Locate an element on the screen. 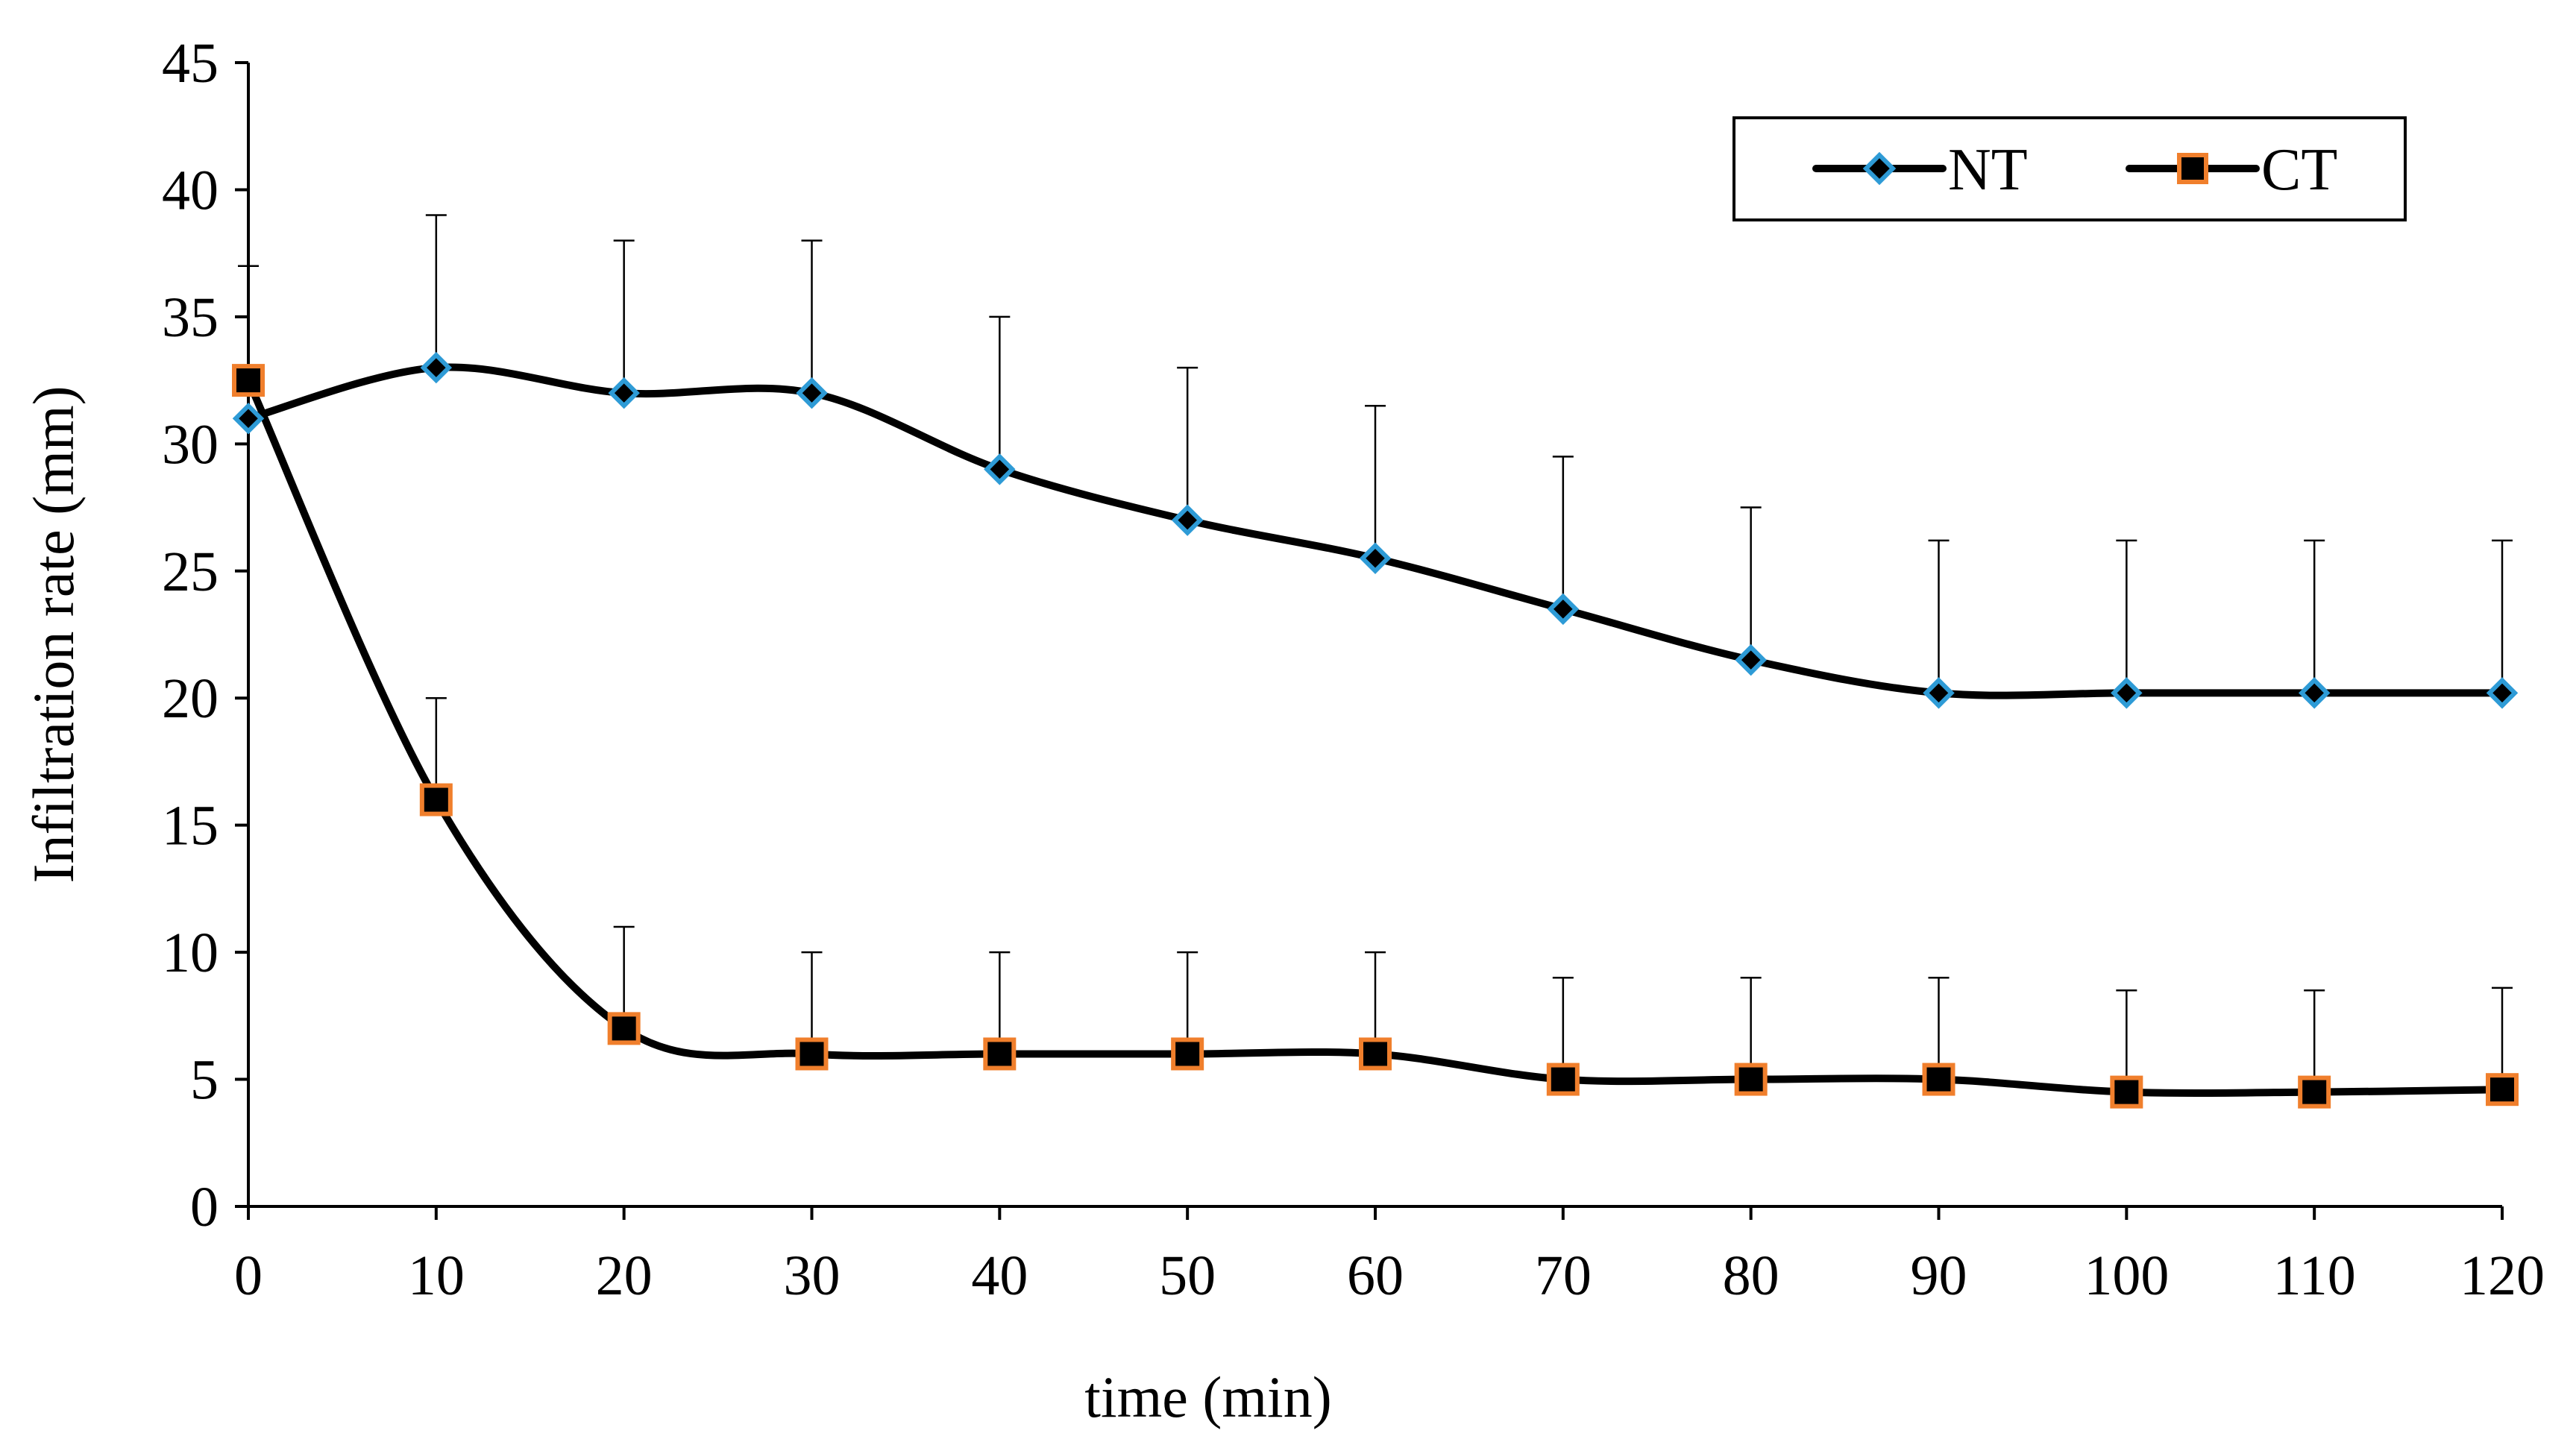  y-tick-label: 40 is located at coordinates (191, 190).